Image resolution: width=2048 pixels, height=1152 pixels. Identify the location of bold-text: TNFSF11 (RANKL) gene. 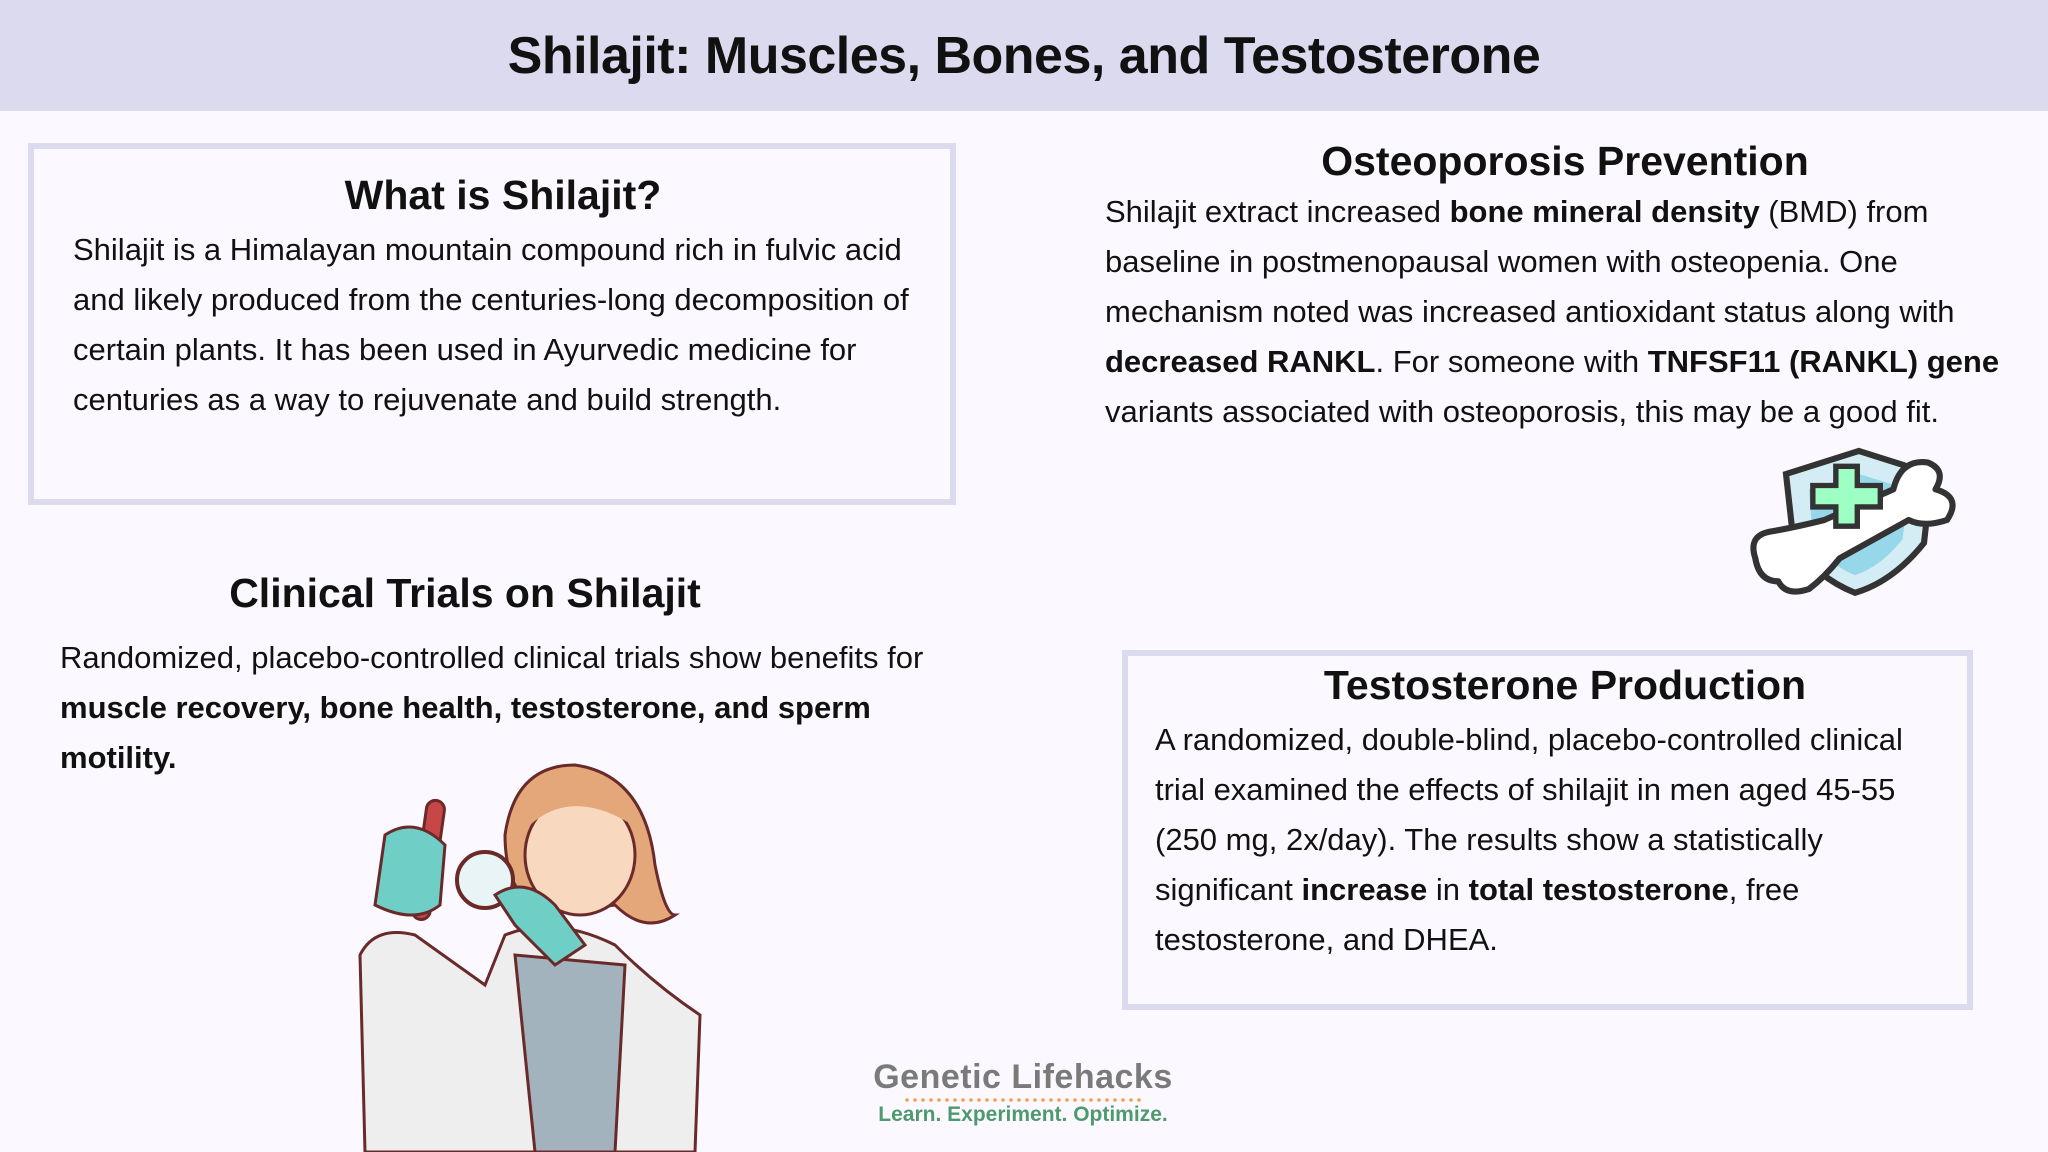
(1823, 361).